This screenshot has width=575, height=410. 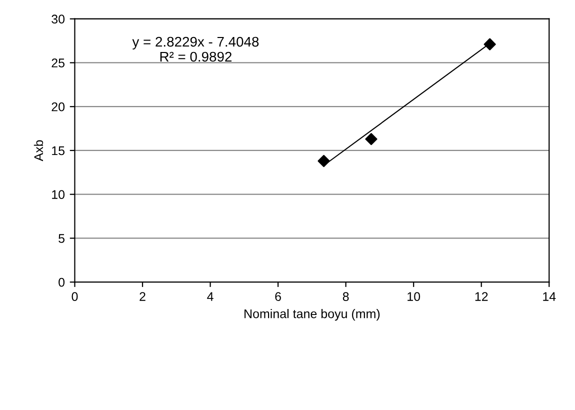 I want to click on y-tick-label: 10, so click(x=58, y=194).